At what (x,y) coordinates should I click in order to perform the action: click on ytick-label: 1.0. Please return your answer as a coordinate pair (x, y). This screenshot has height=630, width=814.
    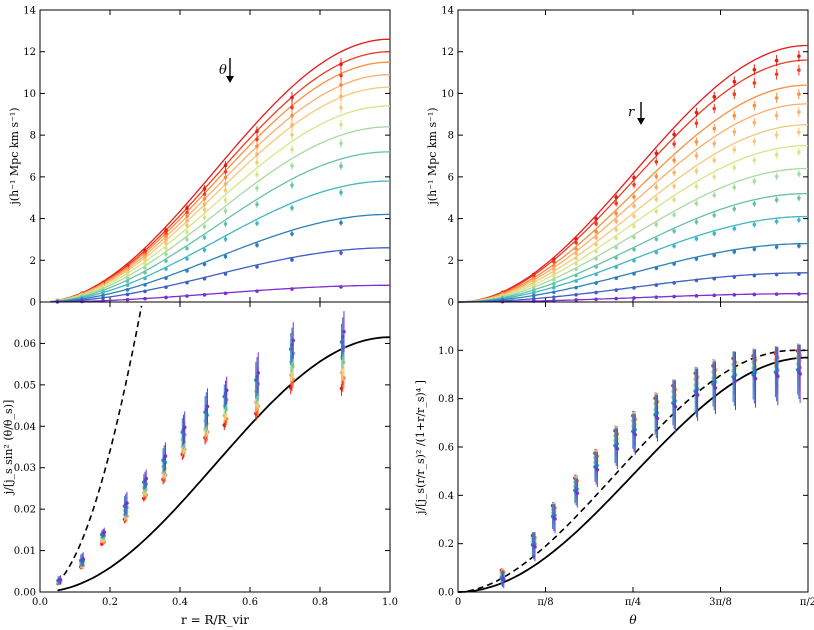
    Looking at the image, I should click on (446, 351).